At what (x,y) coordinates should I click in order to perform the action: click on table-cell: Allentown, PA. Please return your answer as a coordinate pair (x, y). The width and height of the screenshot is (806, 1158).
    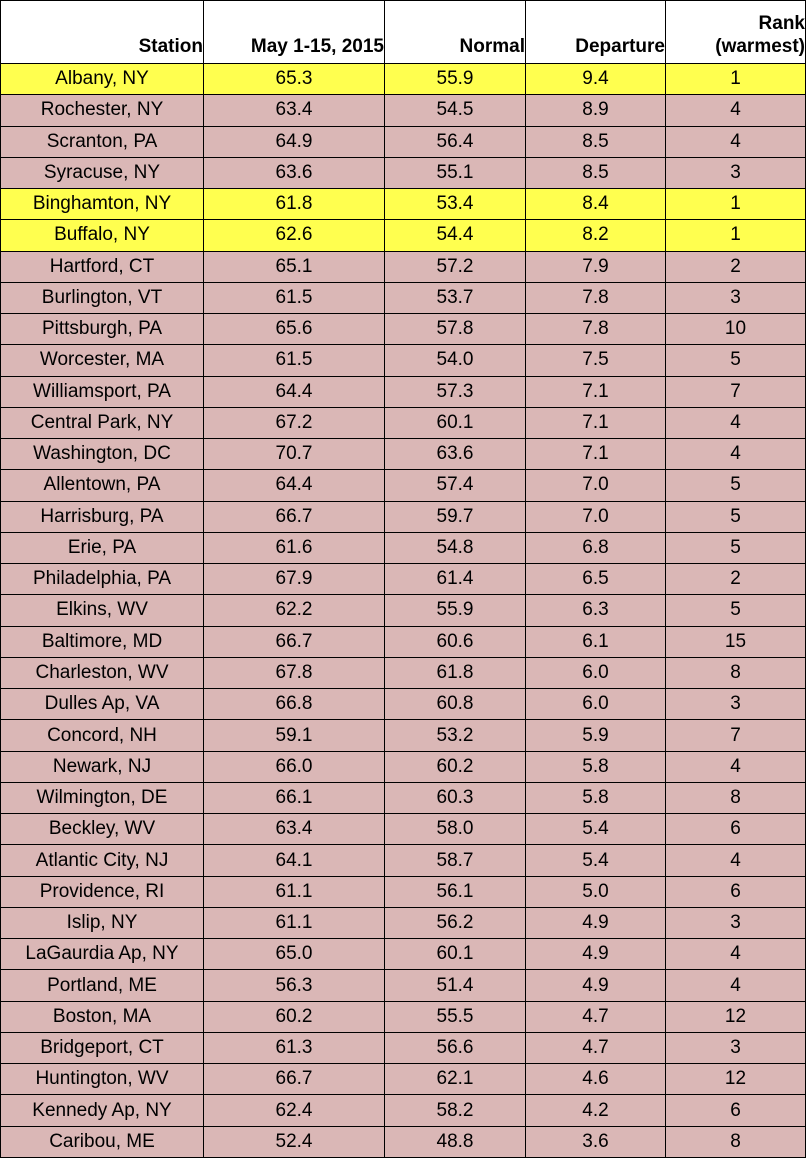
    Looking at the image, I should click on (102, 486).